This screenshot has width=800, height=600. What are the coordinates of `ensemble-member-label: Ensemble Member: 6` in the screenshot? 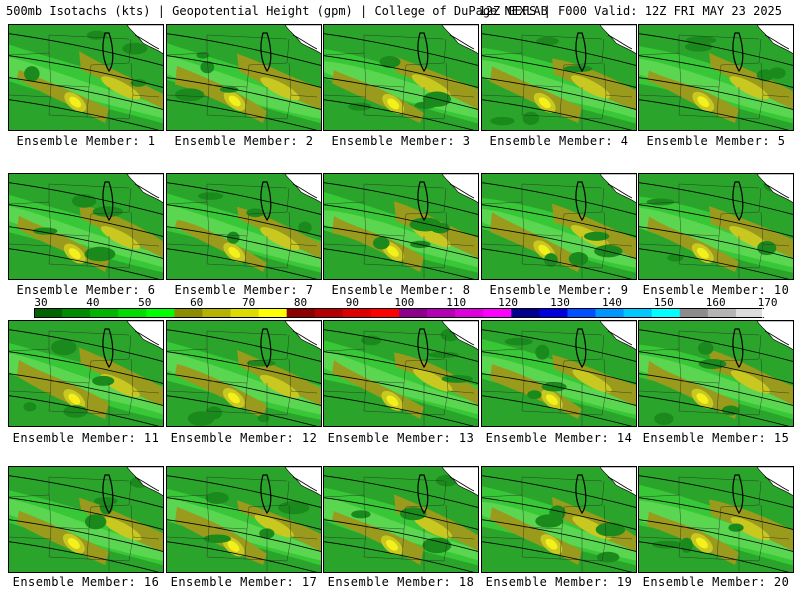 It's located at (86, 290).